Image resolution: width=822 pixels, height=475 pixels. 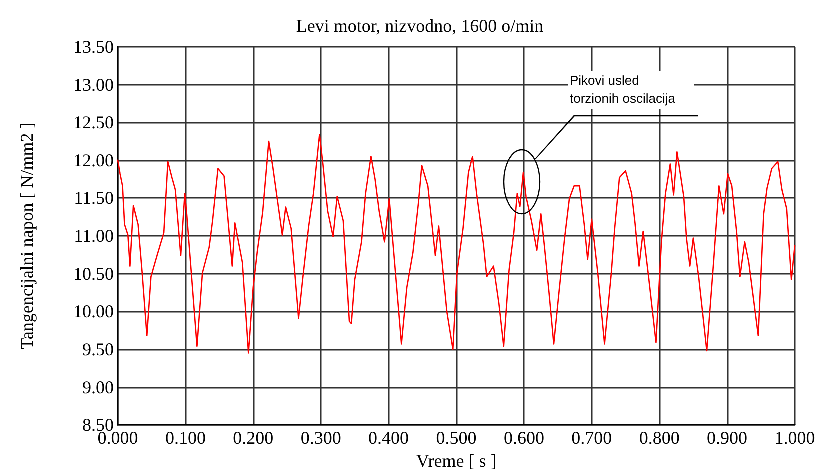 I want to click on y-axis-title: Tangencijalni napon [ N/mm2 ], so click(x=27, y=236).